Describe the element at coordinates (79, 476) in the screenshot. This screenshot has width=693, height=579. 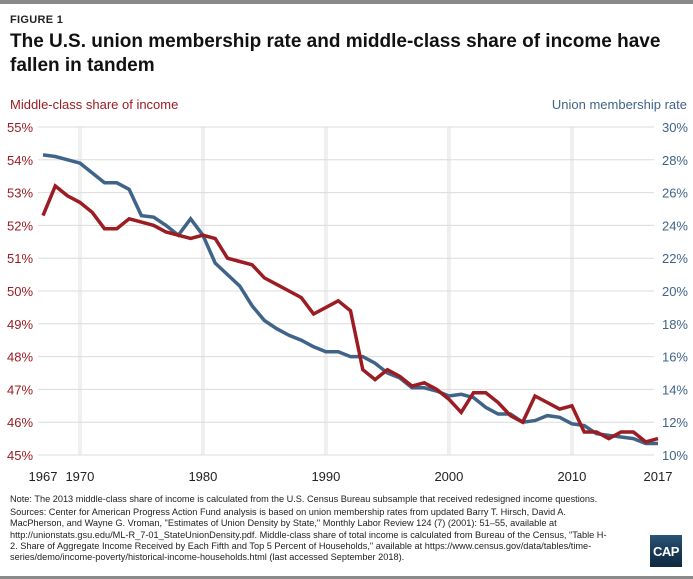
I see `x-tick-label: 1970` at that location.